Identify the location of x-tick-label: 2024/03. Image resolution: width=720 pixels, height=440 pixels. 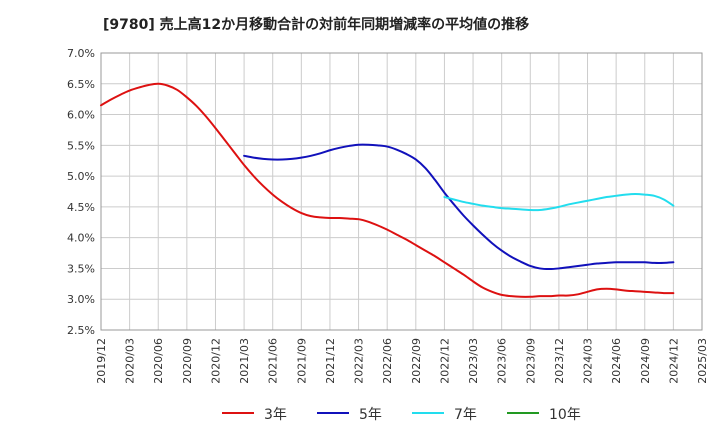
(588, 361).